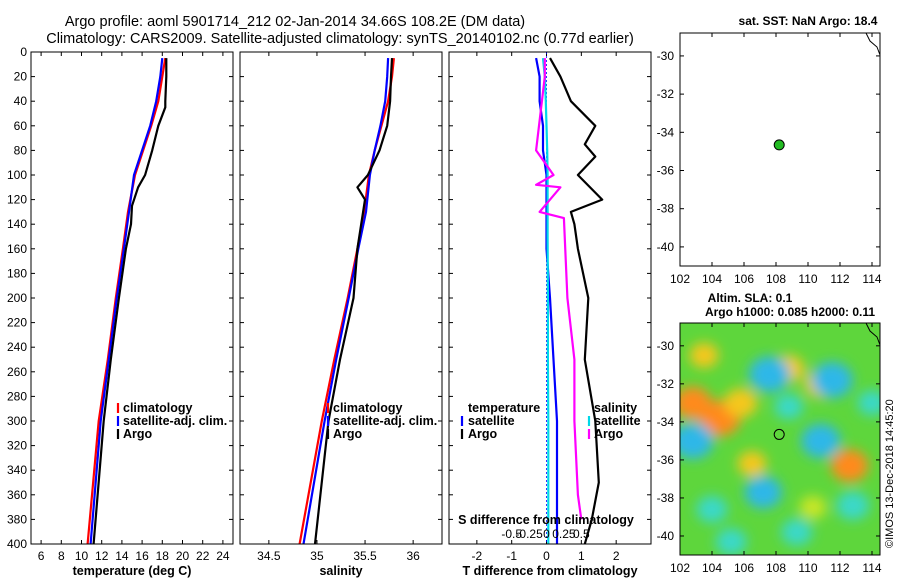  What do you see at coordinates (666, 132) in the screenshot?
I see `y-tick-label: -34` at bounding box center [666, 132].